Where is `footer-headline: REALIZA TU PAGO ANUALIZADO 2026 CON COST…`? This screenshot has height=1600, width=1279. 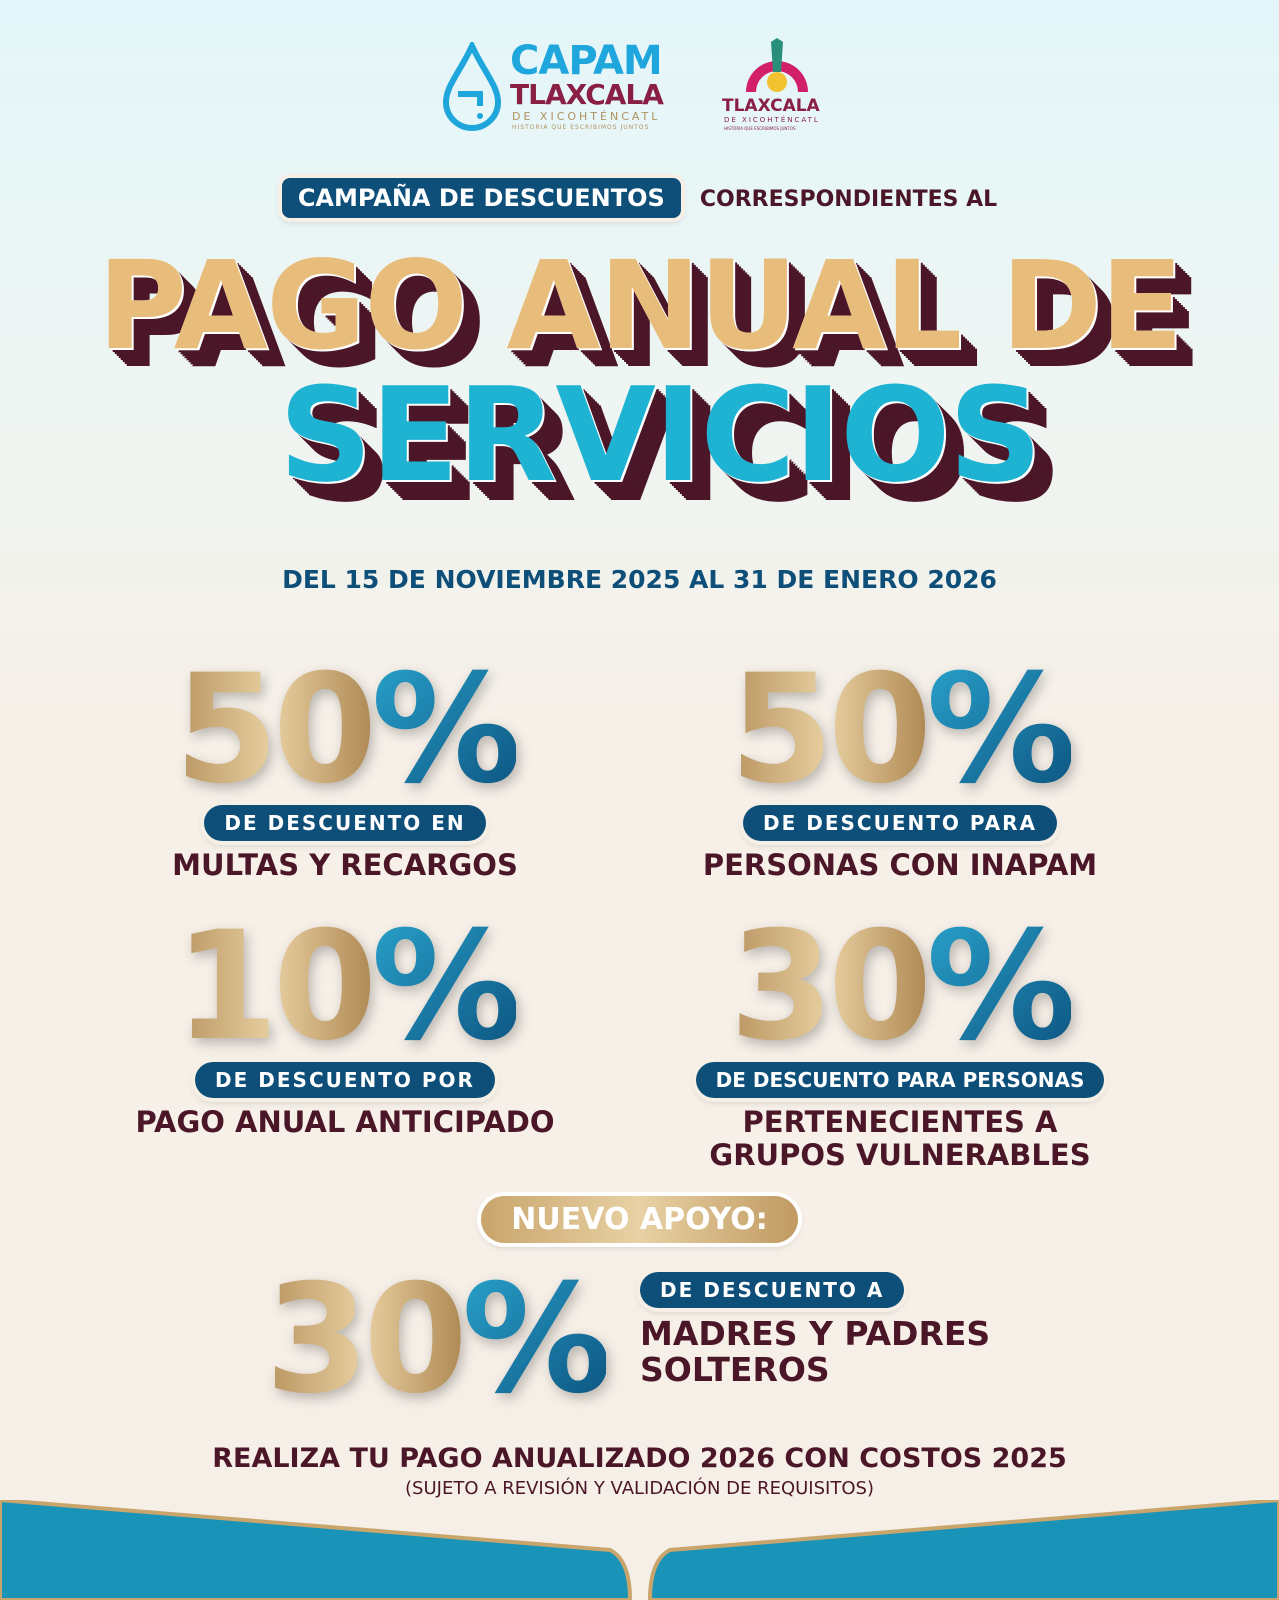
footer-headline: REALIZA TU PAGO ANUALIZADO 2026 CON COST… is located at coordinates (639, 1458).